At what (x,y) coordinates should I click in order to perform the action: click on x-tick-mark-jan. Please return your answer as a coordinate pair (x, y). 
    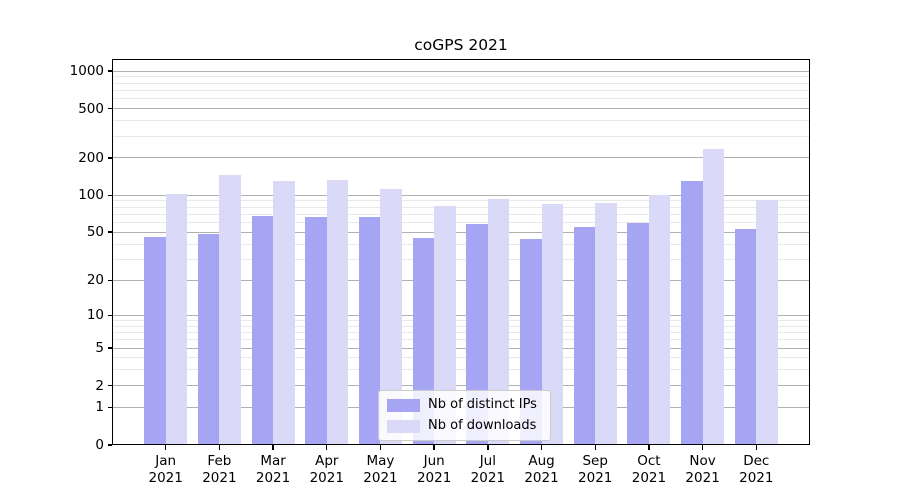
    Looking at the image, I should click on (165, 447).